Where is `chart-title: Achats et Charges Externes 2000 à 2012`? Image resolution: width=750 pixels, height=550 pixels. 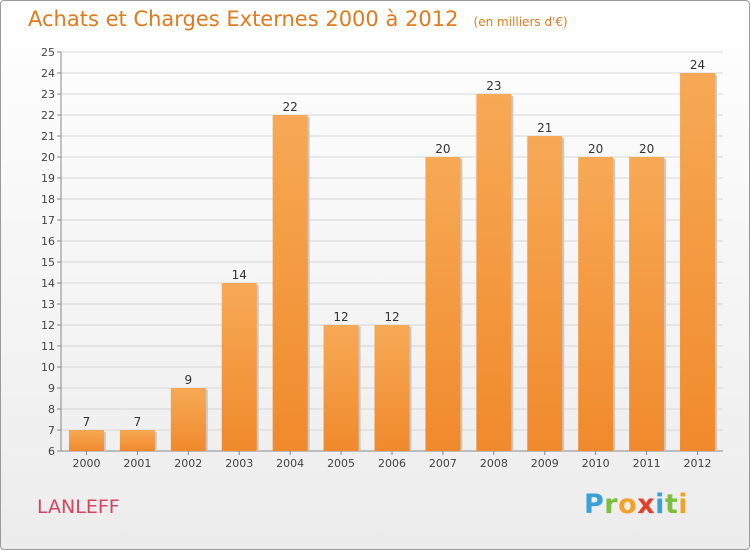 chart-title: Achats et Charges Externes 2000 à 2012 is located at coordinates (243, 19).